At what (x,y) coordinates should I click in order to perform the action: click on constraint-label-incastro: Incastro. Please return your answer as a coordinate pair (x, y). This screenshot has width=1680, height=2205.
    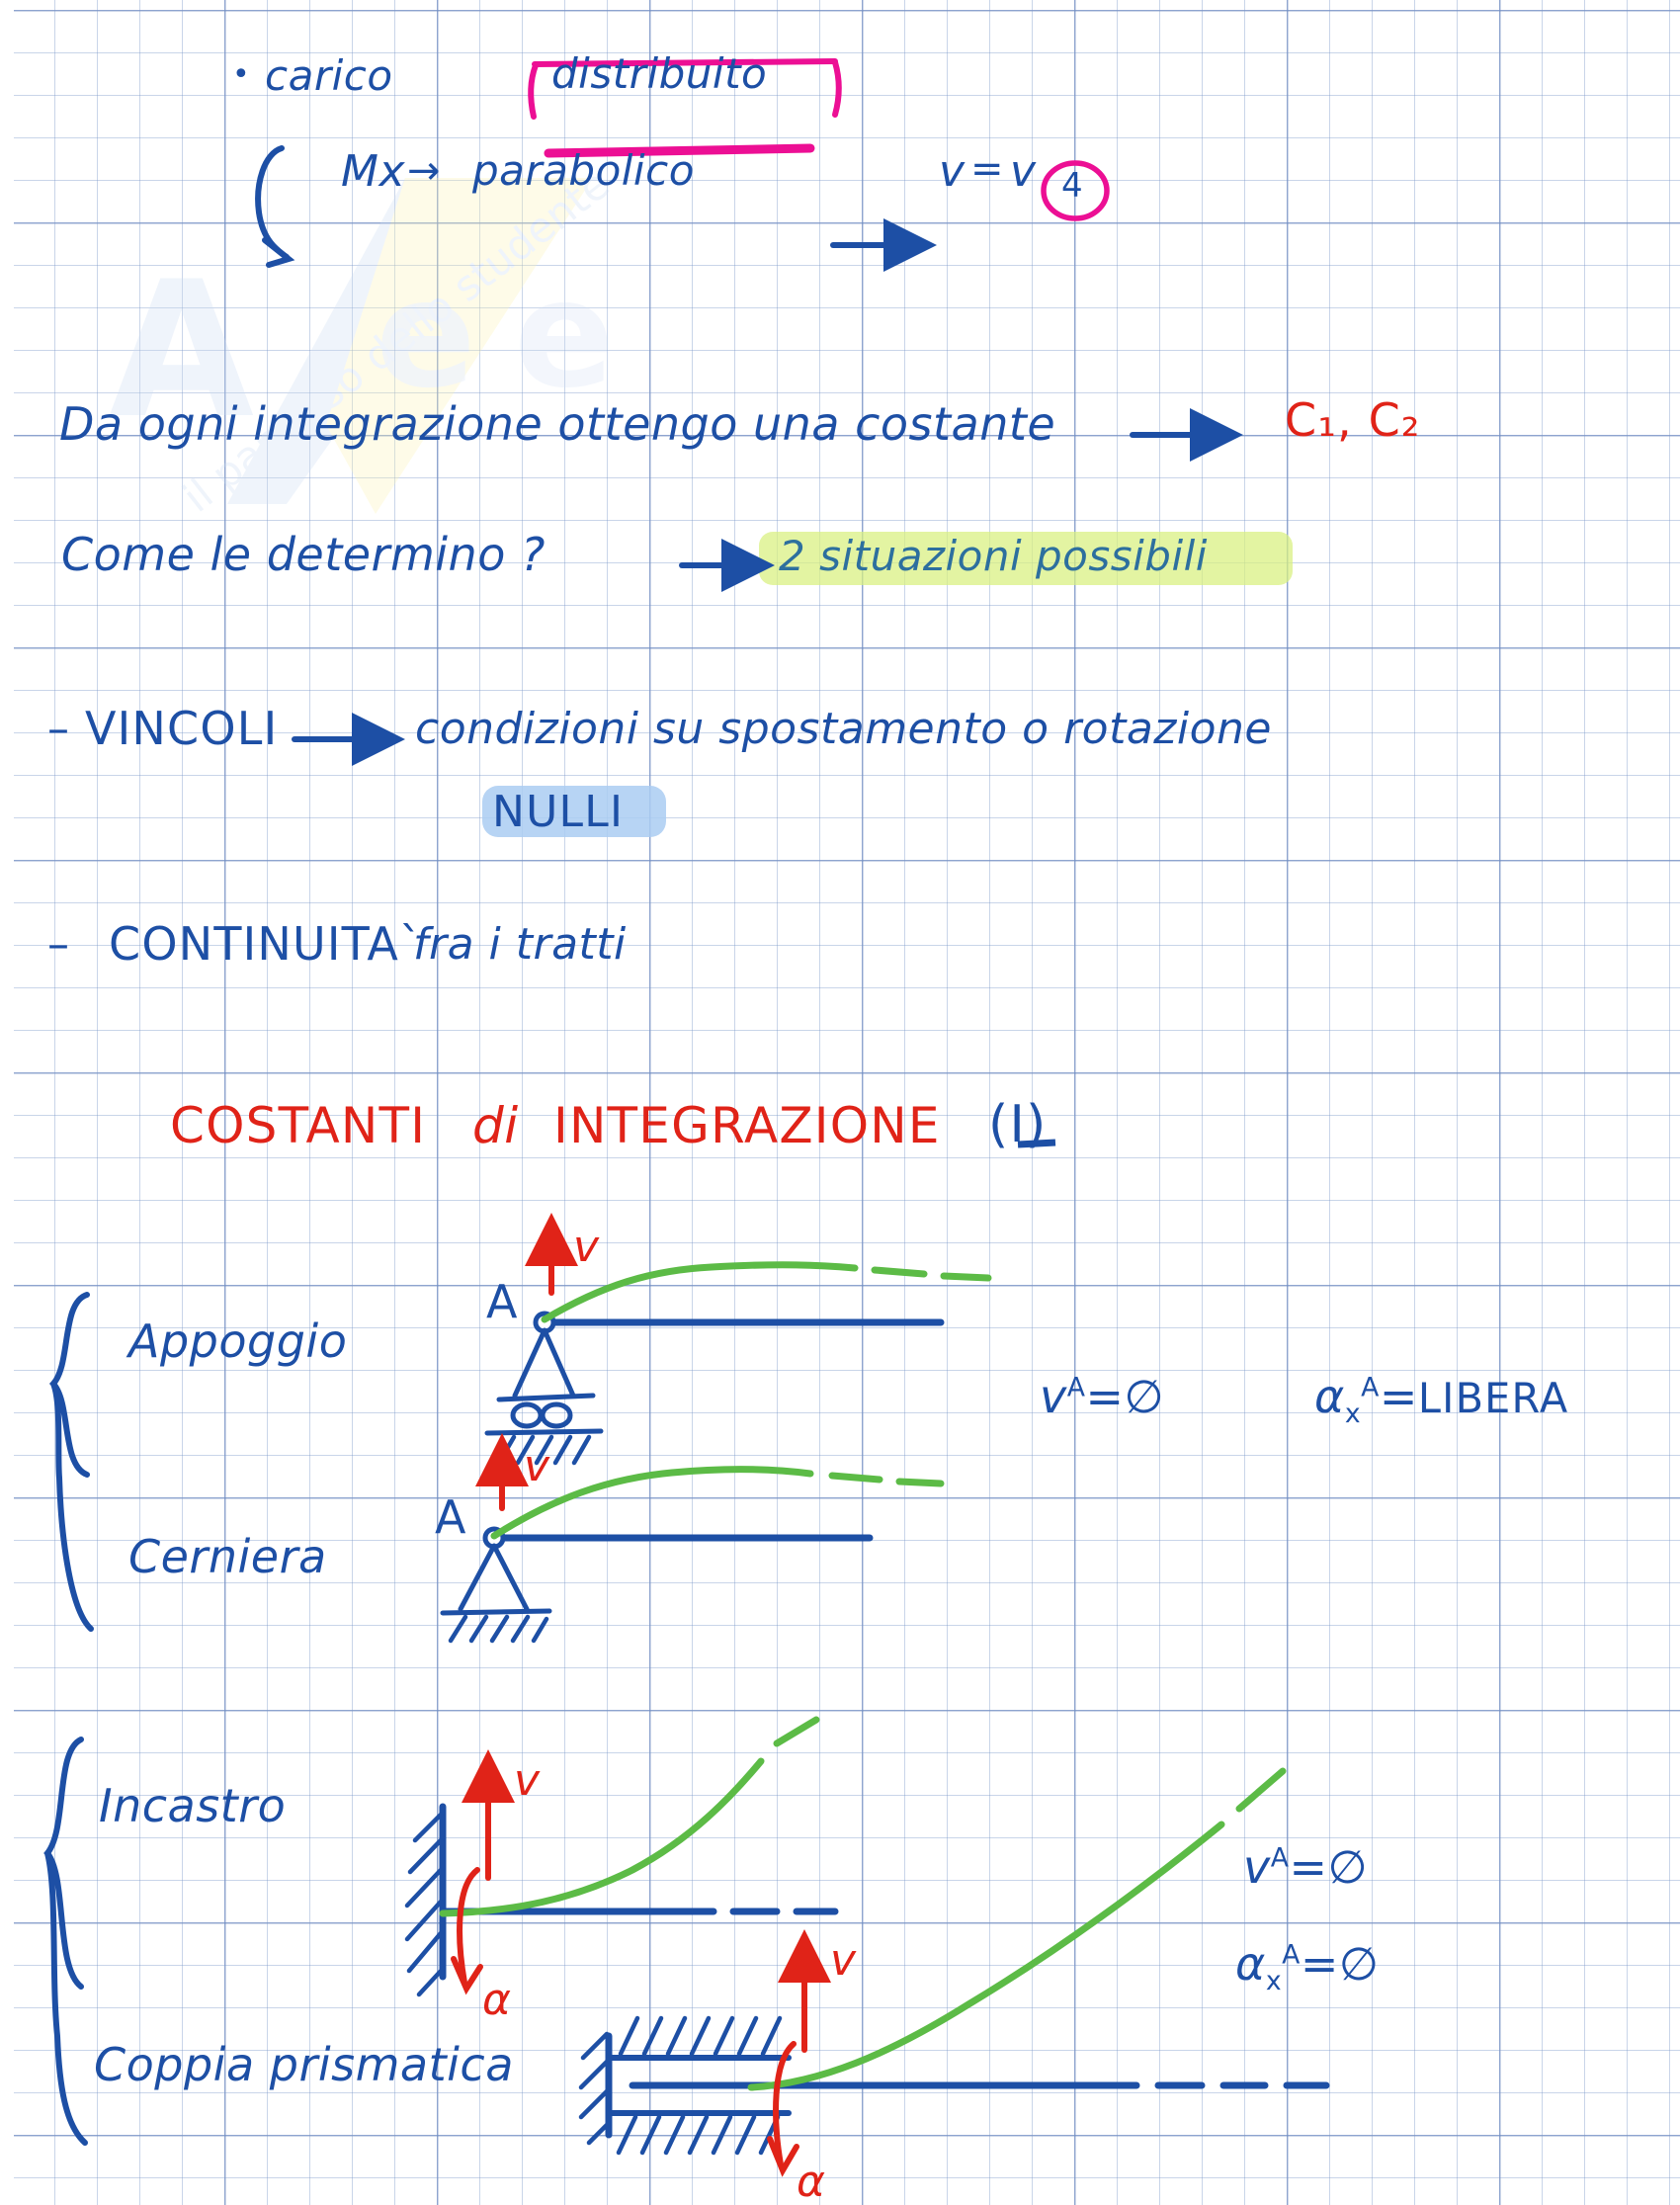
    Looking at the image, I should click on (193, 1805).